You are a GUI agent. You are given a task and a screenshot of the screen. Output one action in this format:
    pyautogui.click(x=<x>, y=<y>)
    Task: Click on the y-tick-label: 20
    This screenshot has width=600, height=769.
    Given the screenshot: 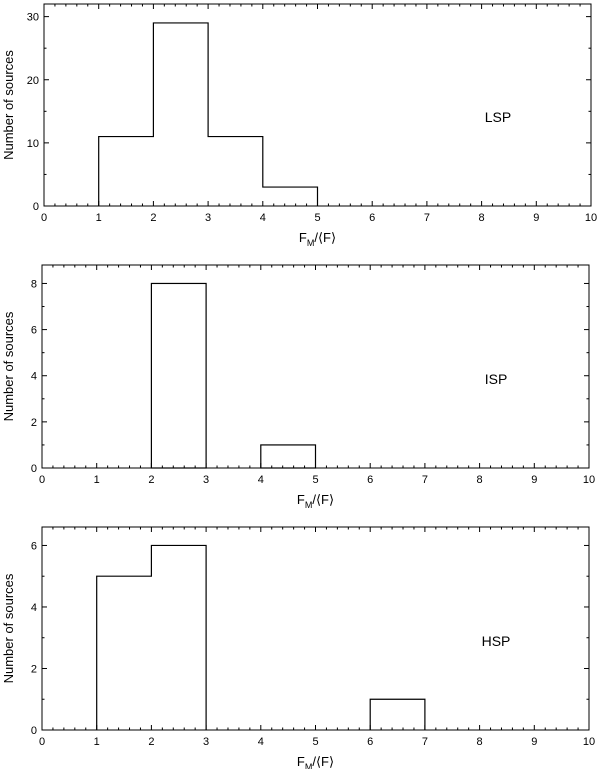 What is the action you would take?
    pyautogui.click(x=33, y=81)
    